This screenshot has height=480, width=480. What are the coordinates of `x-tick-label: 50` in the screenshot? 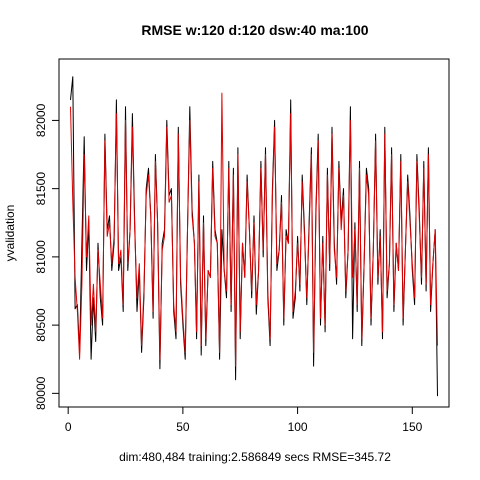 It's located at (183, 427).